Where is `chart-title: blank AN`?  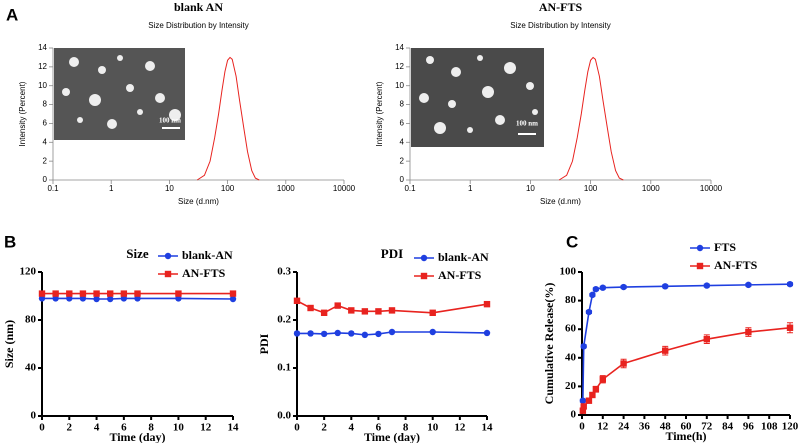 chart-title: blank AN is located at coordinates (198, 7).